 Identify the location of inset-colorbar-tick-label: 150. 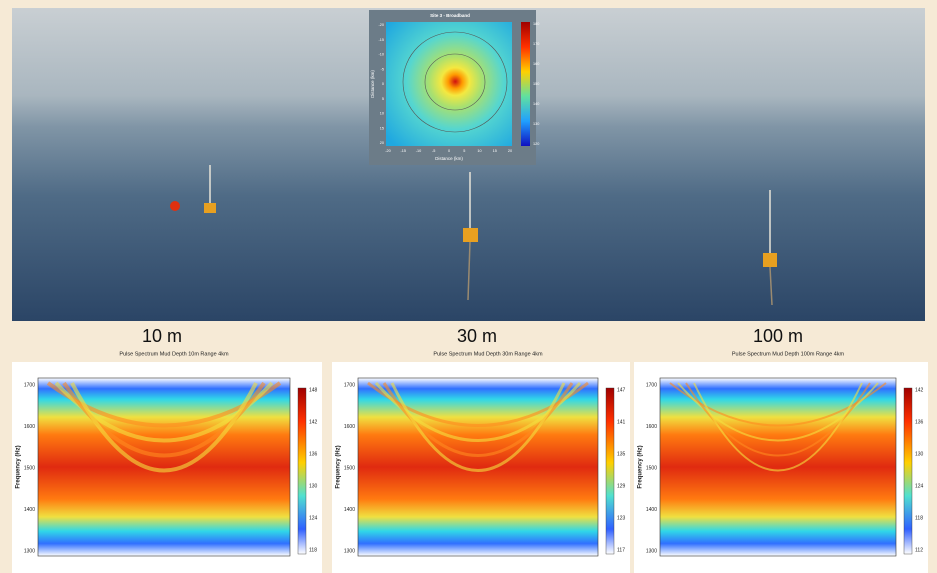
(536, 84).